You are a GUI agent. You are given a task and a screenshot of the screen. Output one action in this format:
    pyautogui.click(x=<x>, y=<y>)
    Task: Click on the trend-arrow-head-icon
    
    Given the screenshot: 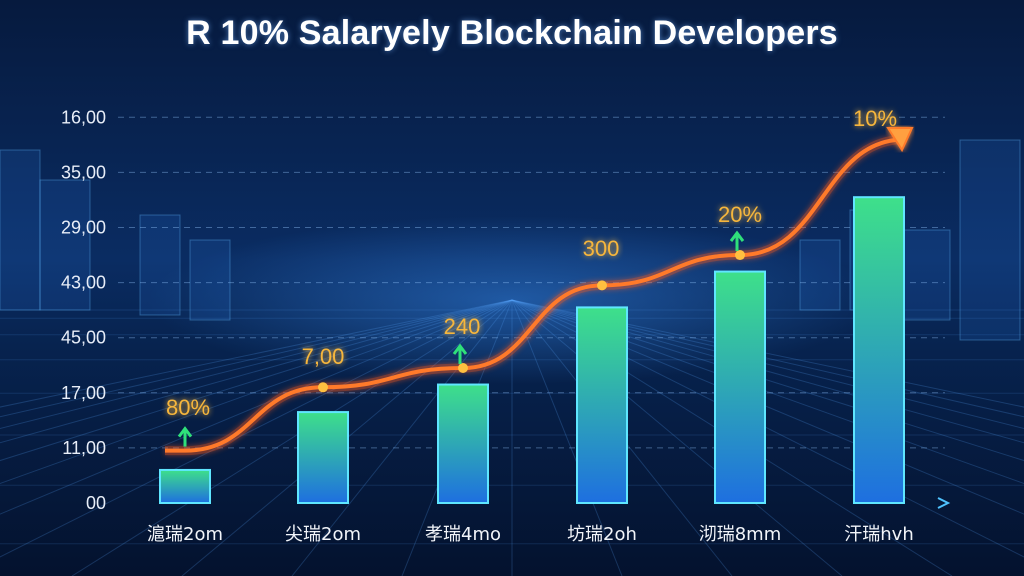 What is the action you would take?
    pyautogui.click(x=900, y=140)
    